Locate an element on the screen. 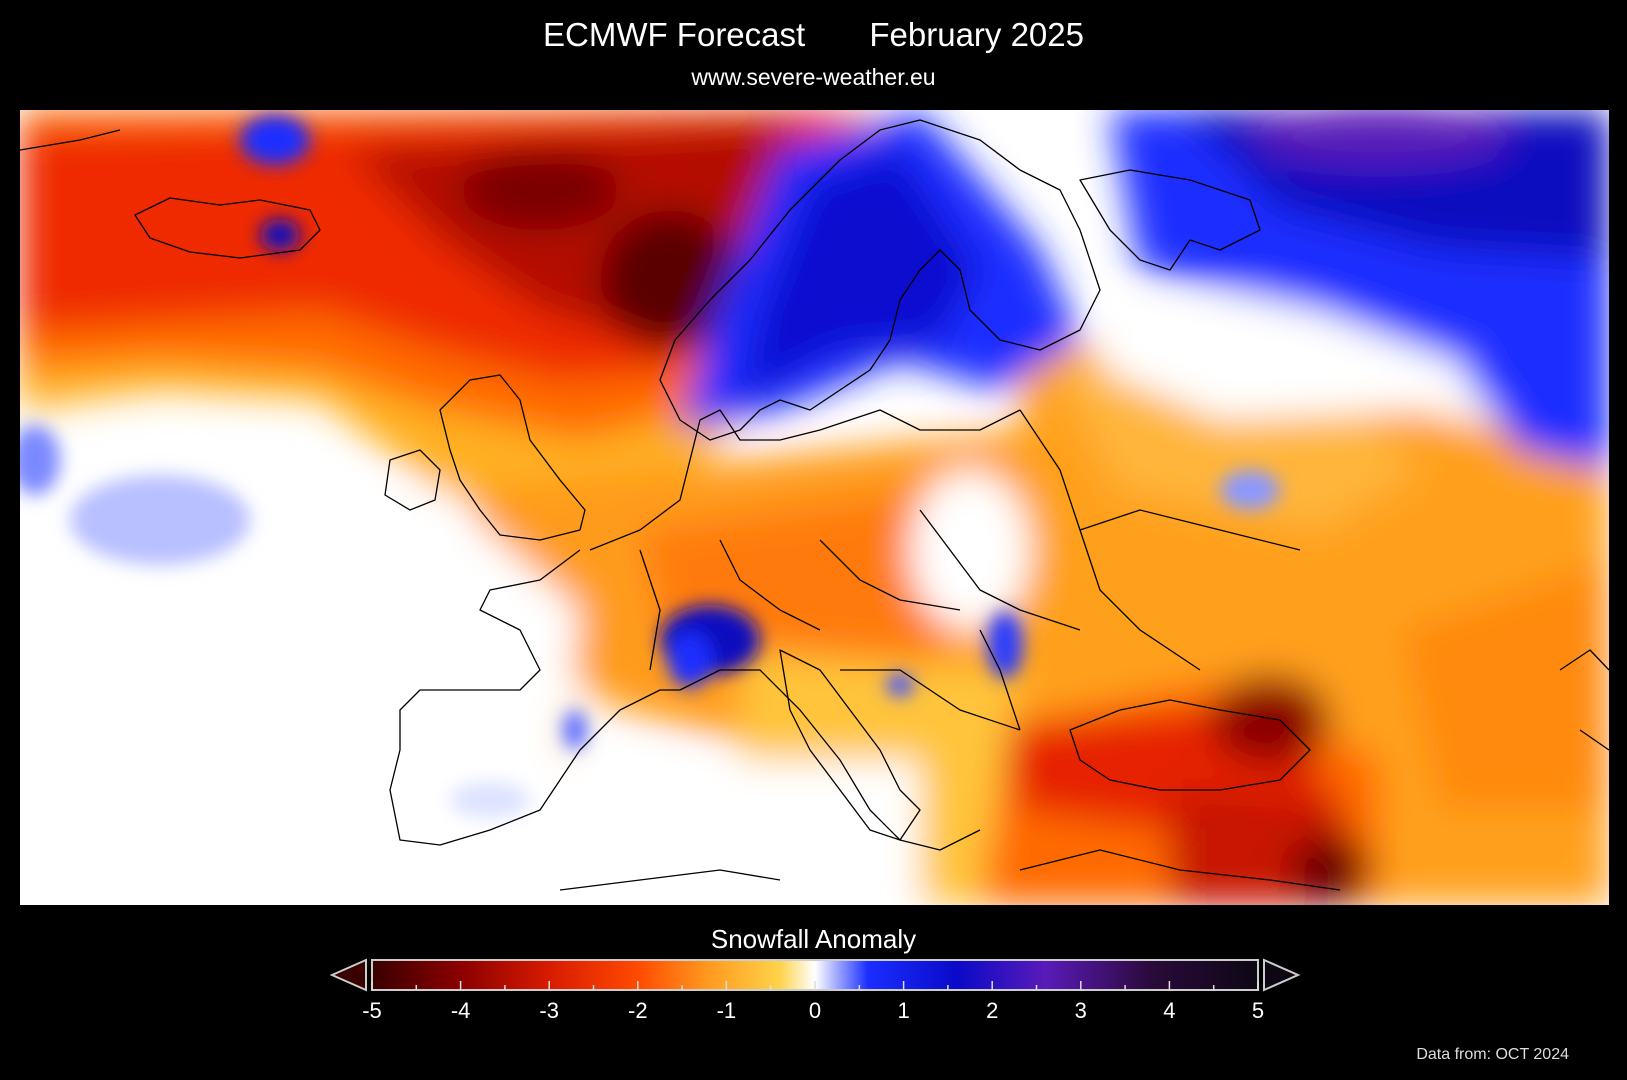 The image size is (1627, 1080). colorbar-max-arrow is located at coordinates (1282, 975).